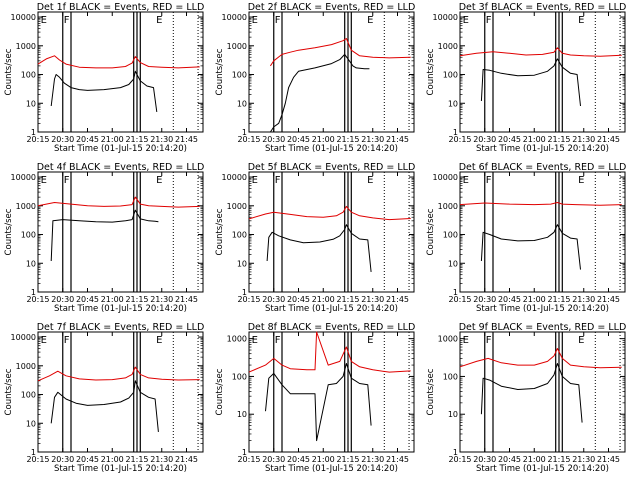  I want to click on chart-title: Det 9f BLACK = Events, RED = LLD, so click(543, 327).